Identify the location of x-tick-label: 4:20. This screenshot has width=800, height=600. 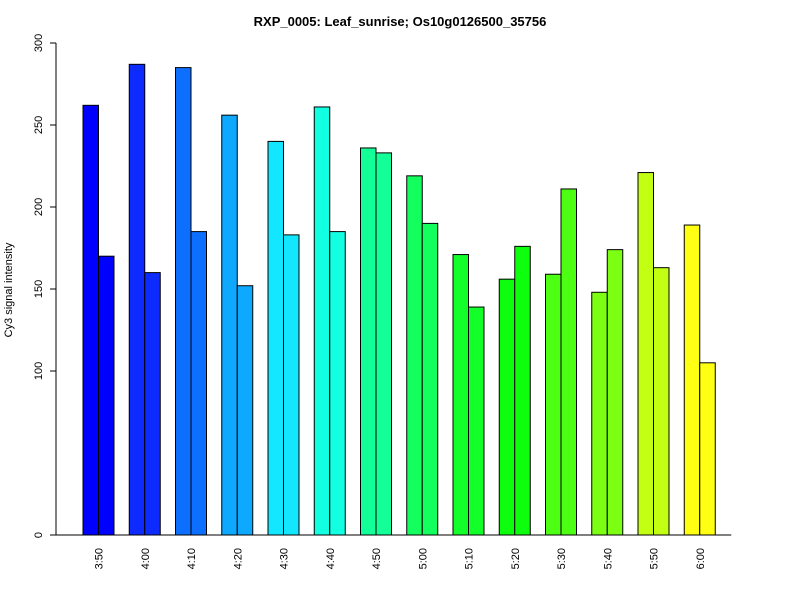
(238, 558).